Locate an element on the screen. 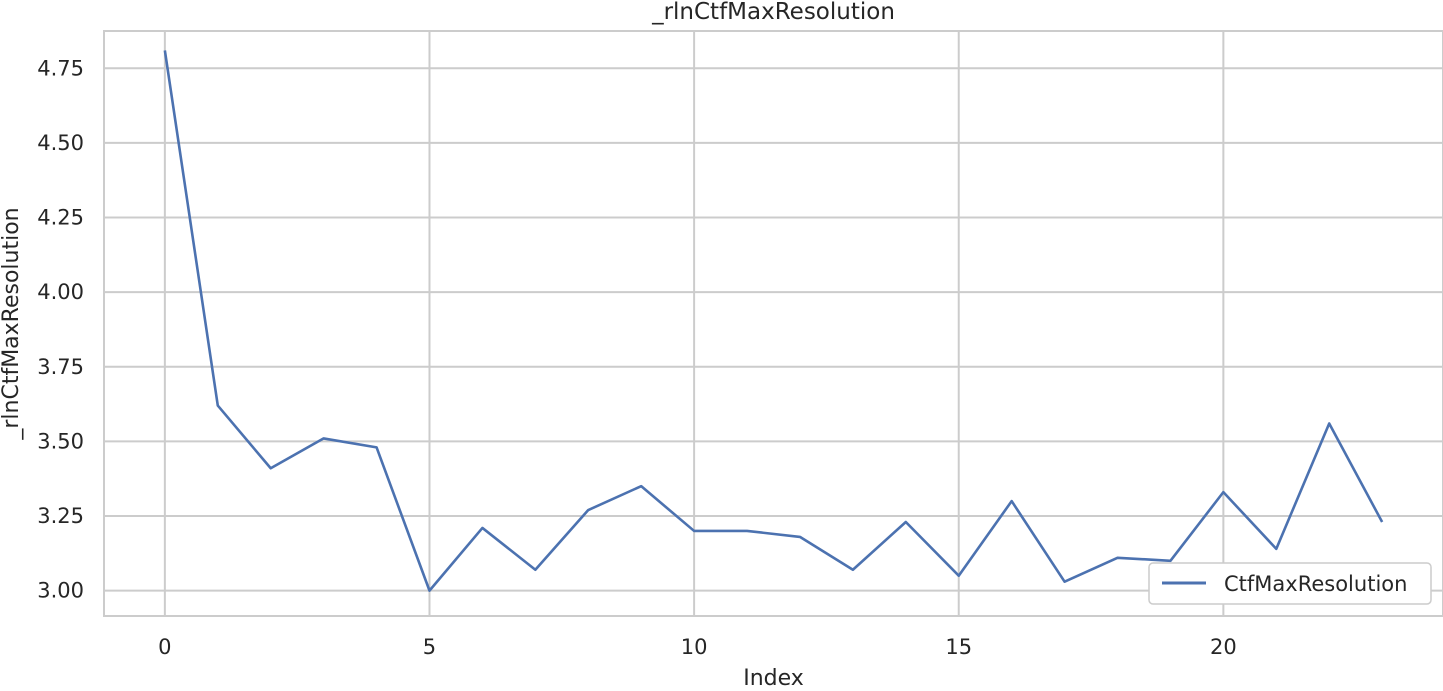 The height and width of the screenshot is (691, 1443). chart-title: _rlnCtfMaxResolution is located at coordinates (773, 12).